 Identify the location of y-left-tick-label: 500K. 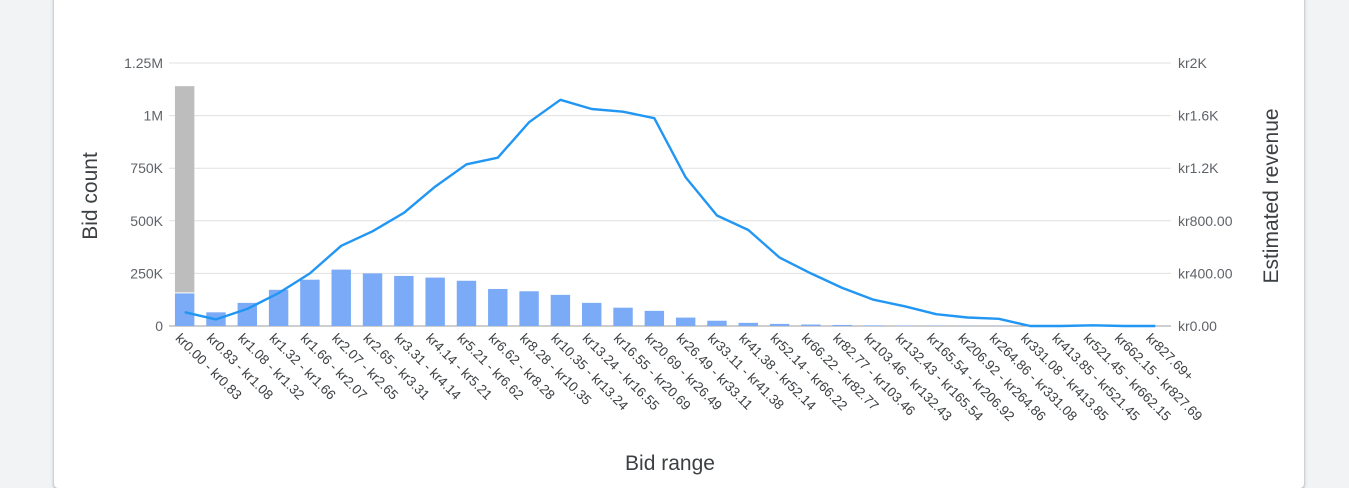
(146, 221).